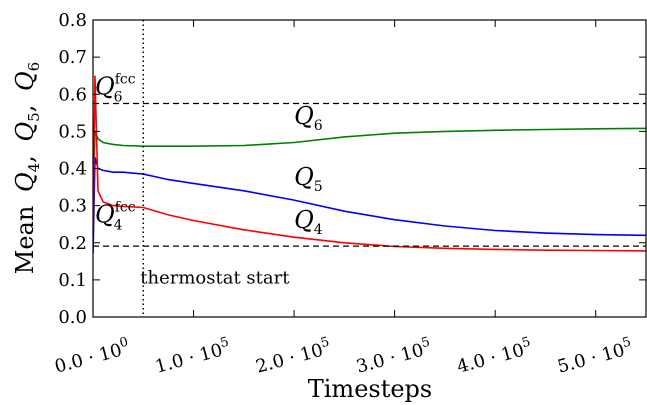  Describe the element at coordinates (125, 207) in the screenshot. I see `q4-fcc-sup: fcc` at that location.